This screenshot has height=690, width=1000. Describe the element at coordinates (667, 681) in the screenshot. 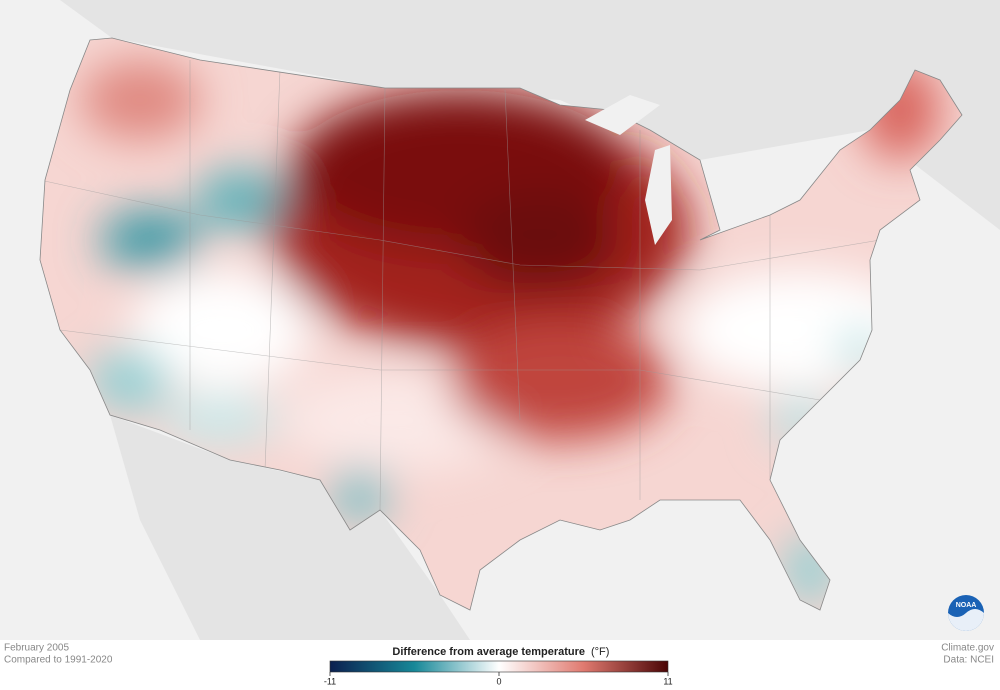

I see `scale-tick-label: 11` at that location.